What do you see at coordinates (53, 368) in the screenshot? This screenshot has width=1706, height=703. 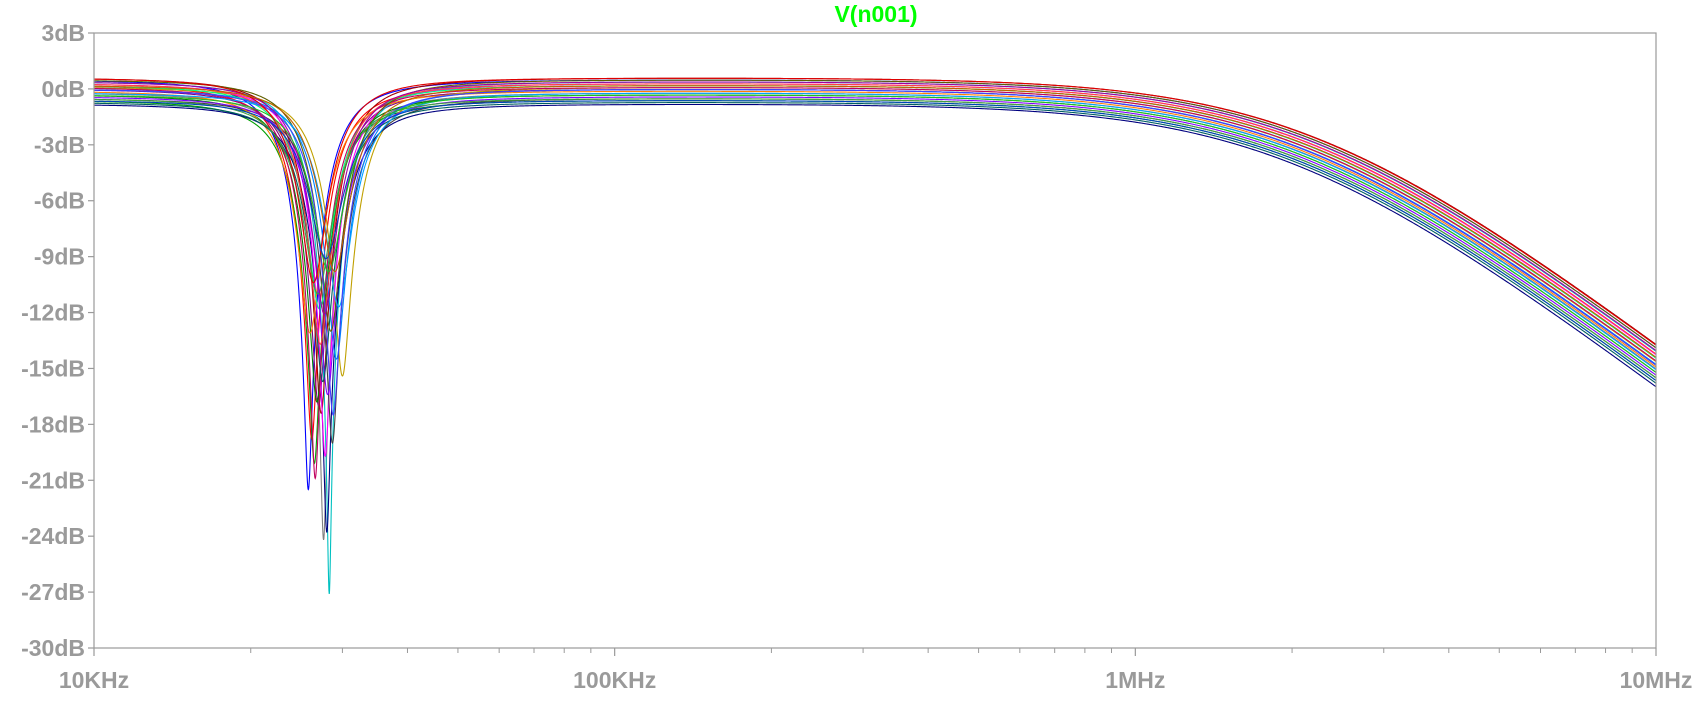 I see `y-tick-label: -15dB` at bounding box center [53, 368].